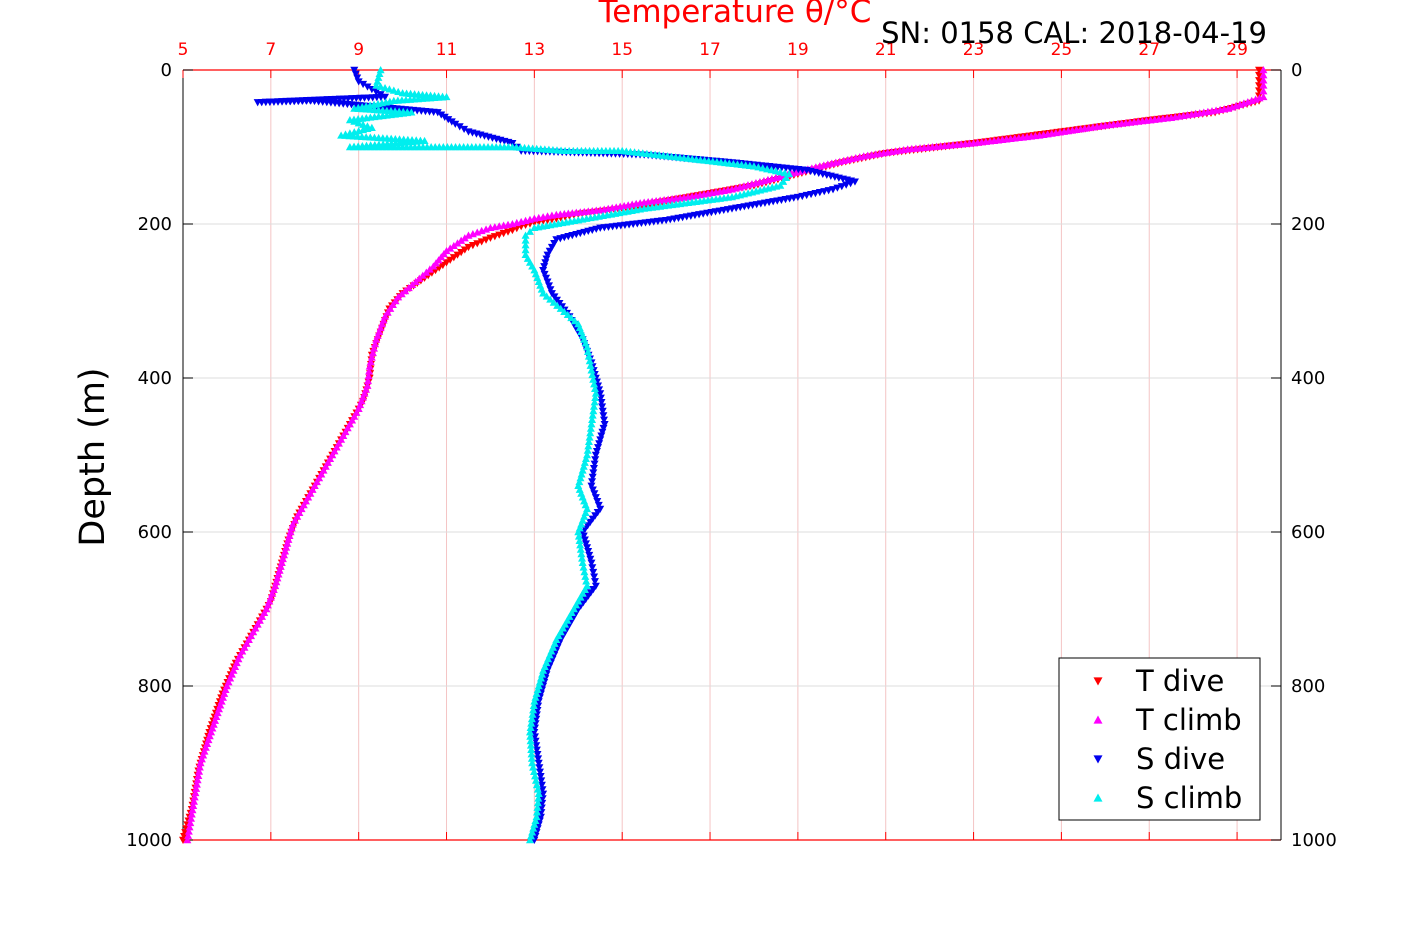 The height and width of the screenshot is (945, 1417). I want to click on y-tick-label-right: 0, so click(1296, 70).